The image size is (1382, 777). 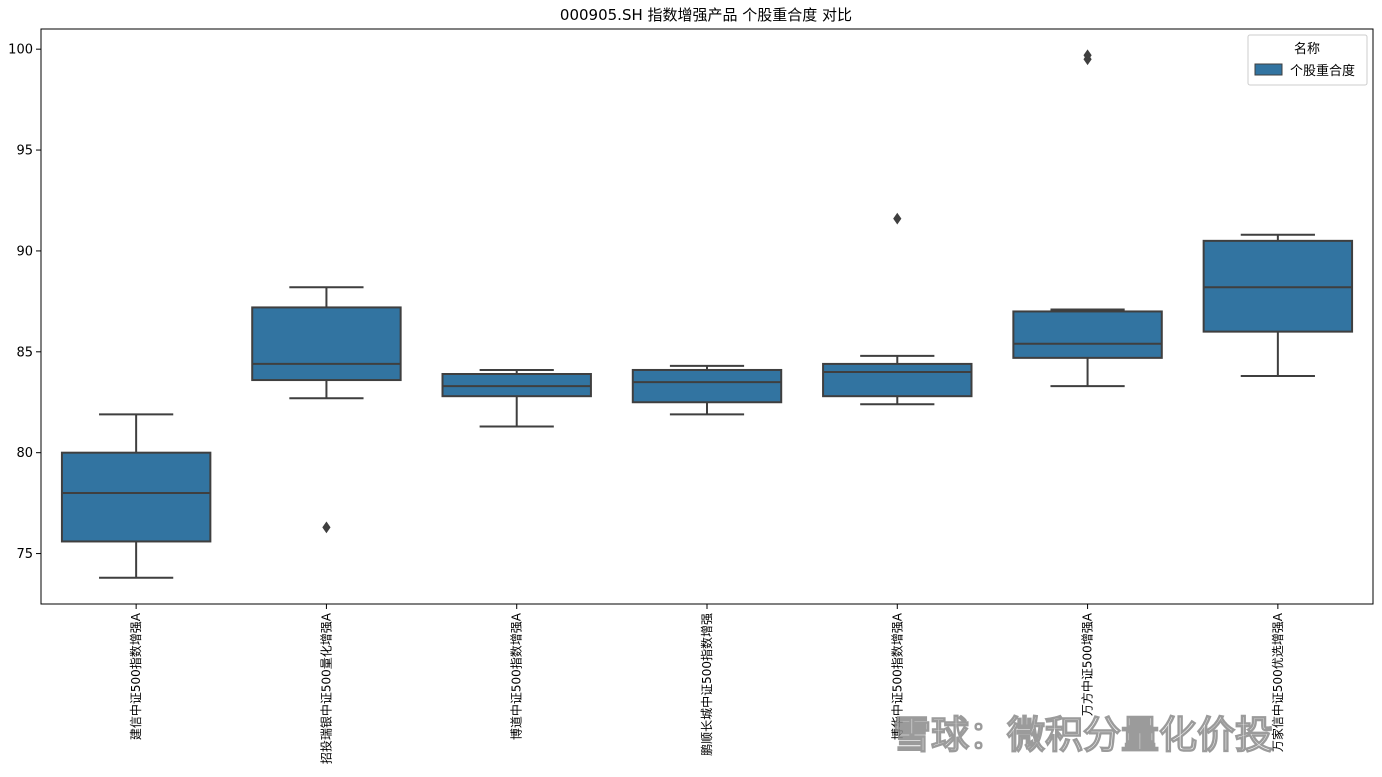 What do you see at coordinates (24, 352) in the screenshot?
I see `y-tick-label: 85` at bounding box center [24, 352].